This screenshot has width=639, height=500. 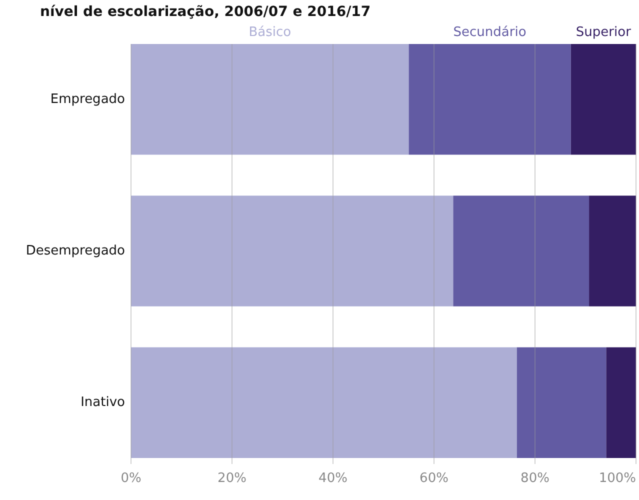 What do you see at coordinates (88, 99) in the screenshot?
I see `y-tick-label: Empregado` at bounding box center [88, 99].